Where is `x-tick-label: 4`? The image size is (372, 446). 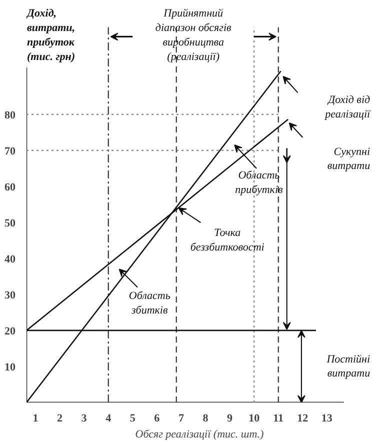 x-tick-label: 4 is located at coordinates (109, 418).